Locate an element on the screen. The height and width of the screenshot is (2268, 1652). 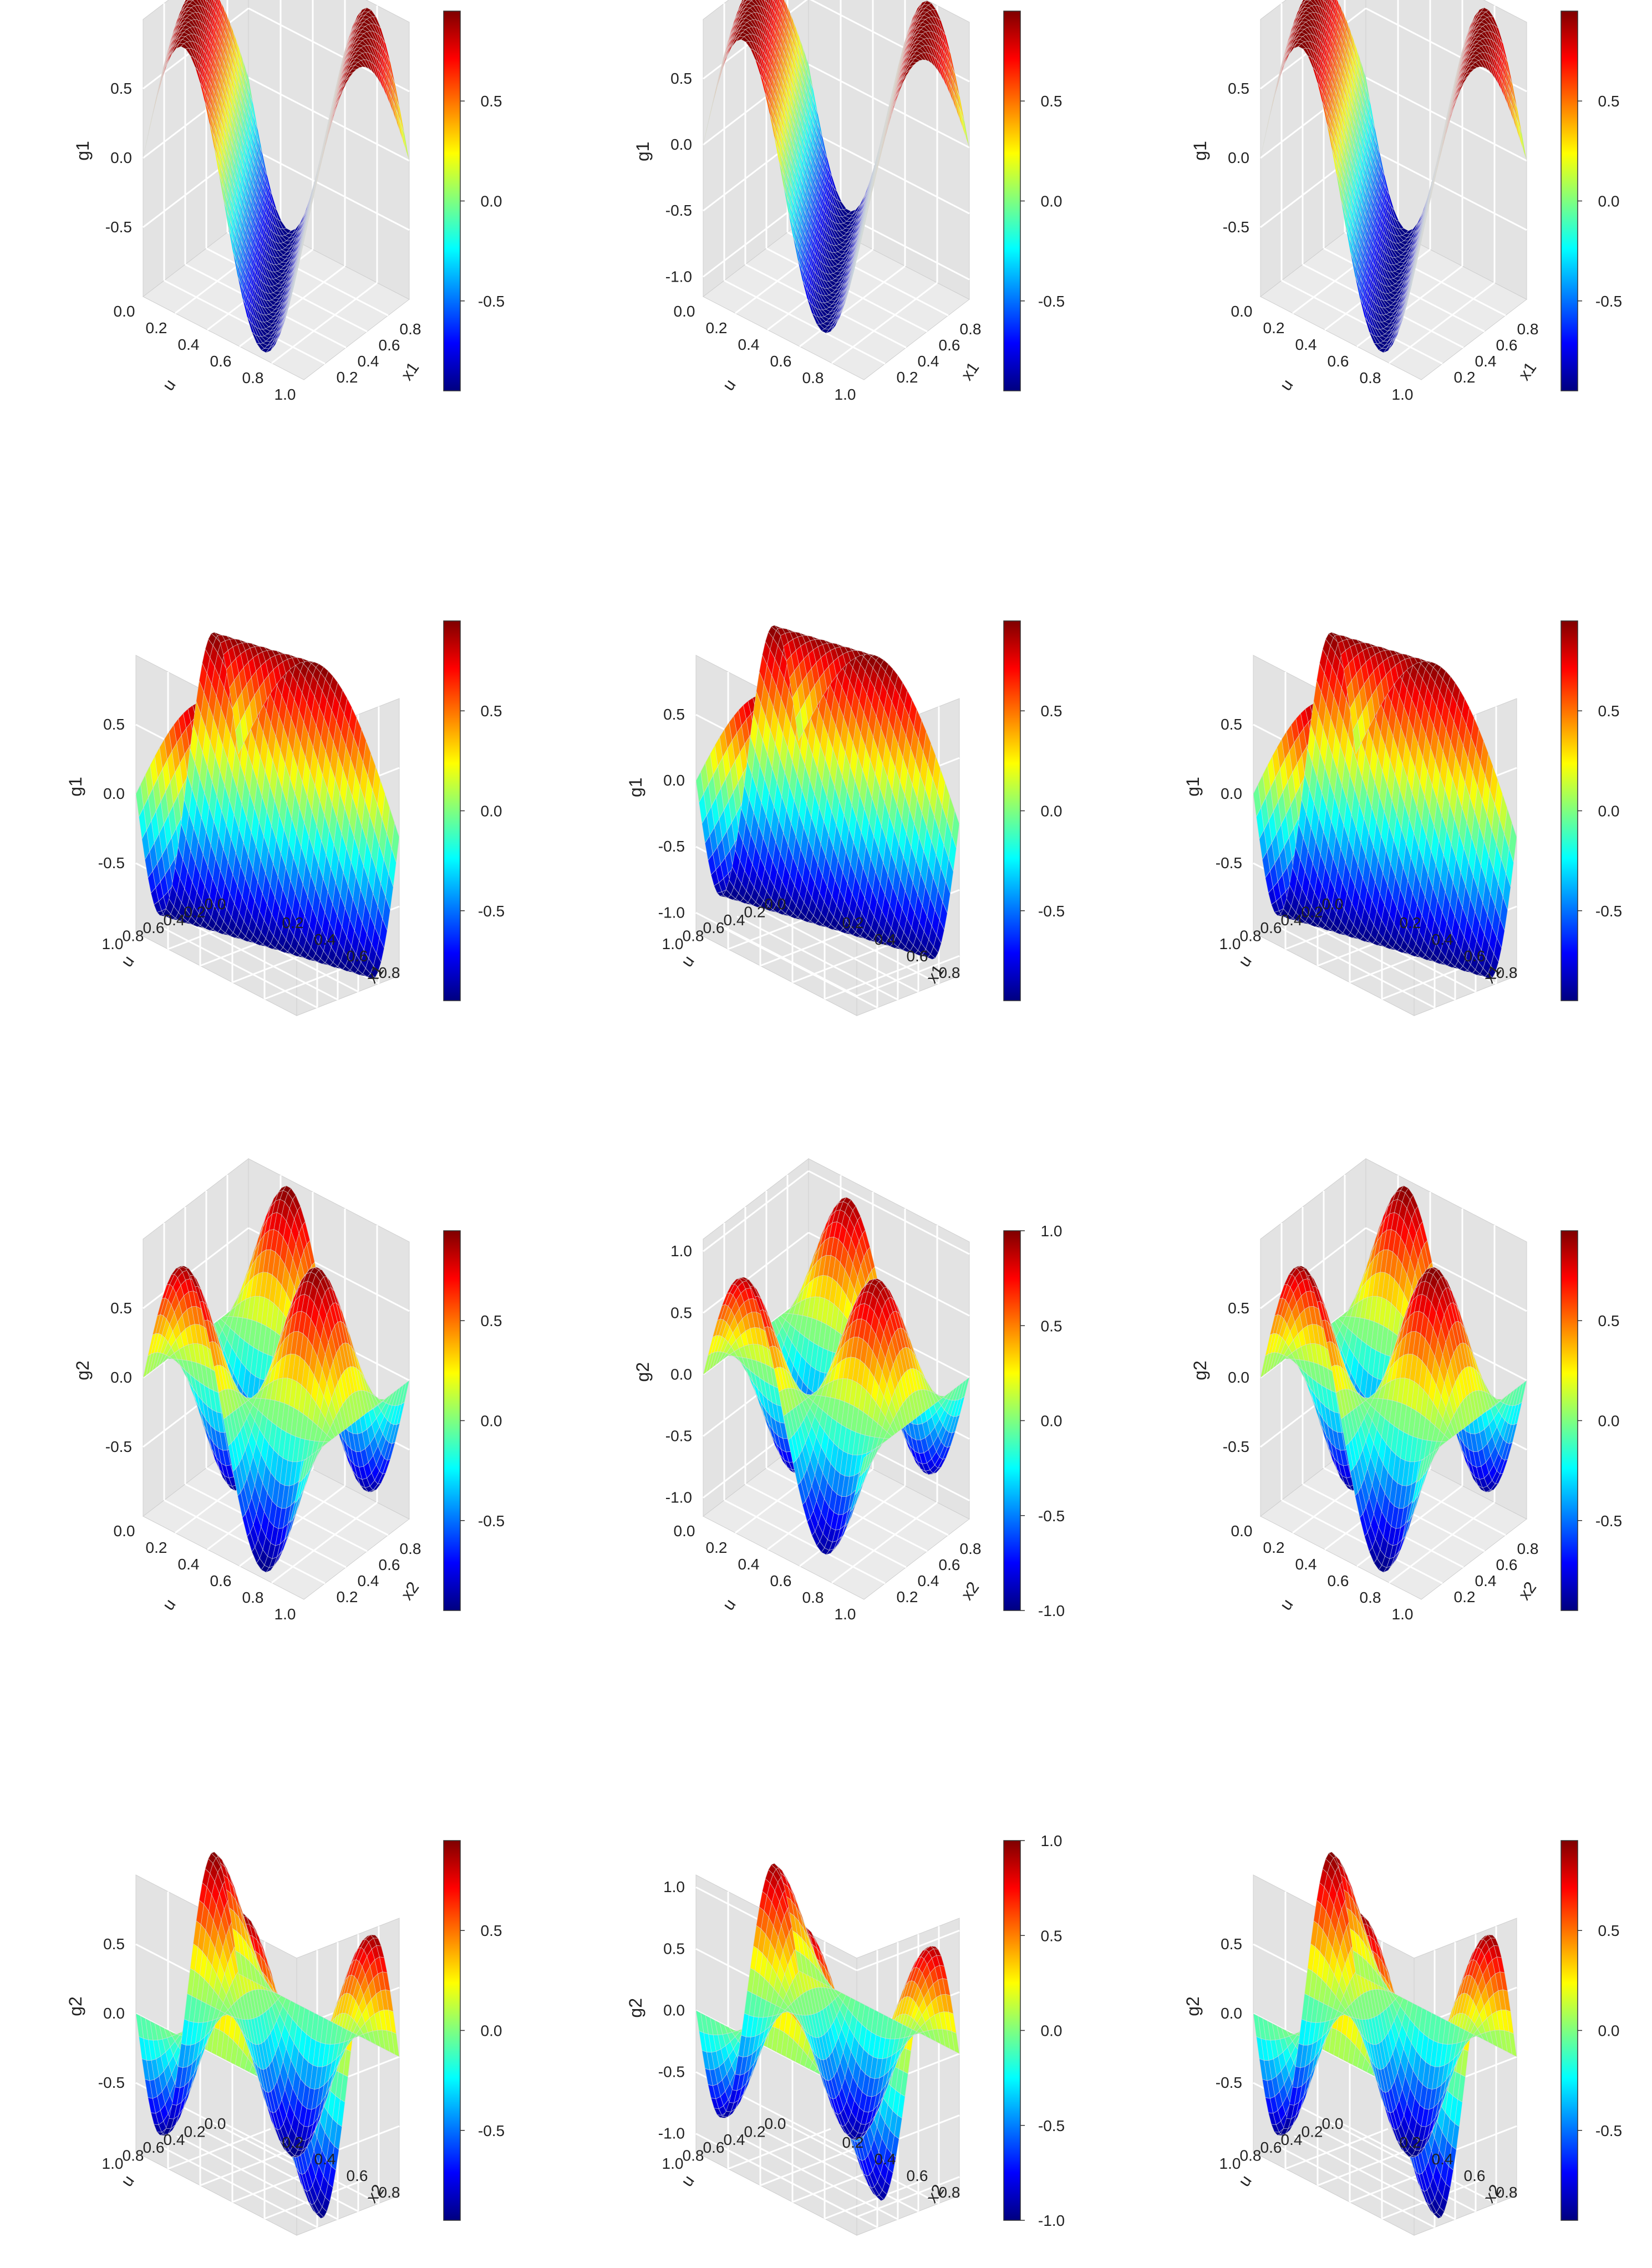
surface-mesh is located at coordinates (276, 177).